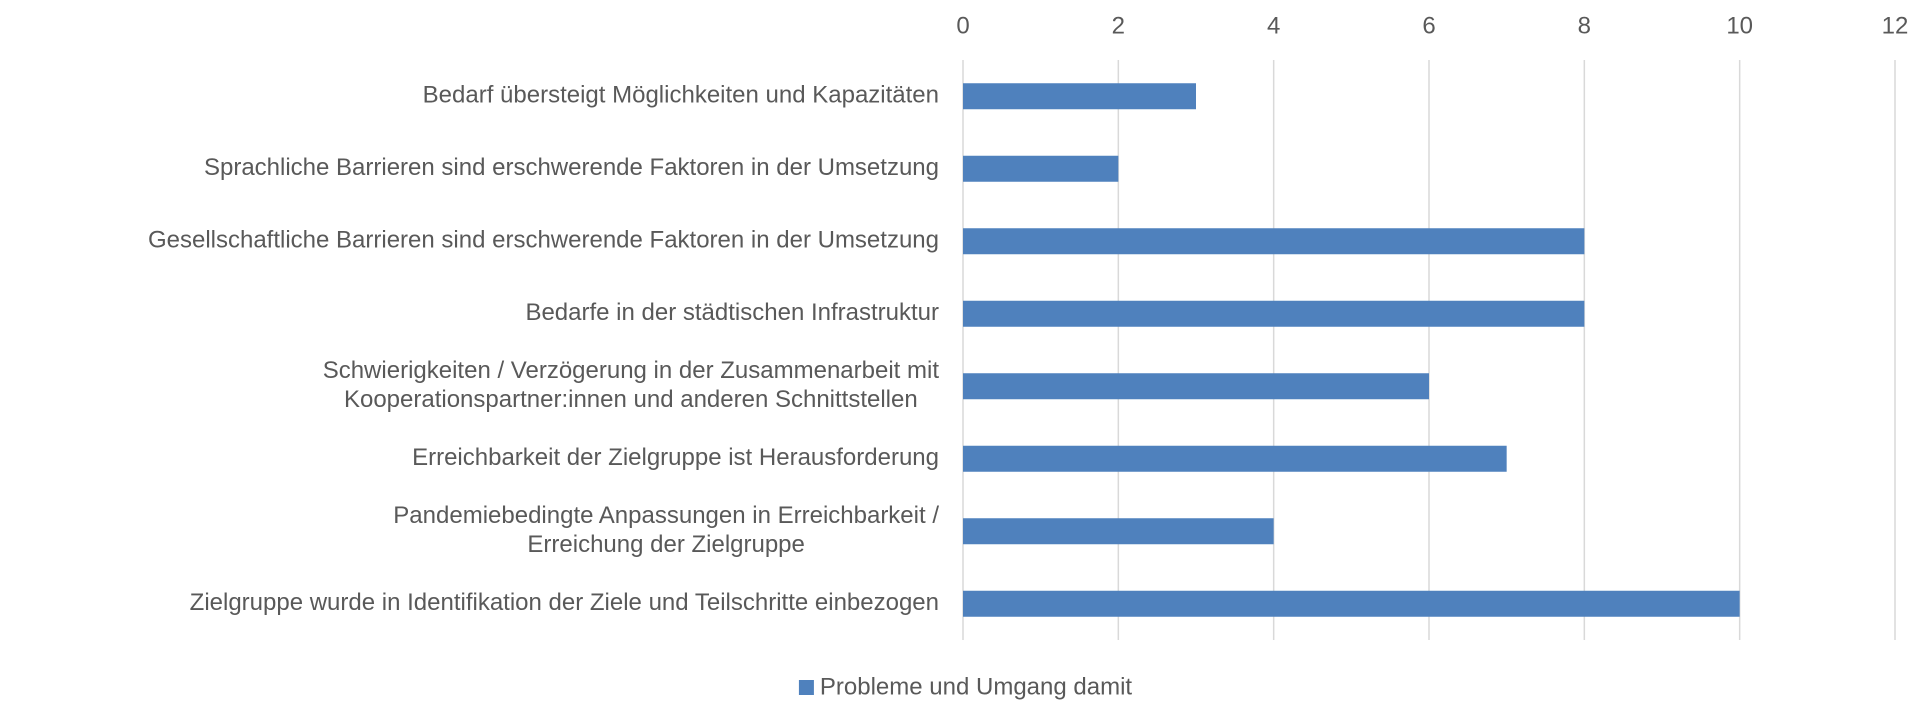 The width and height of the screenshot is (1932, 704). I want to click on x-tick-label: 0, so click(962, 25).